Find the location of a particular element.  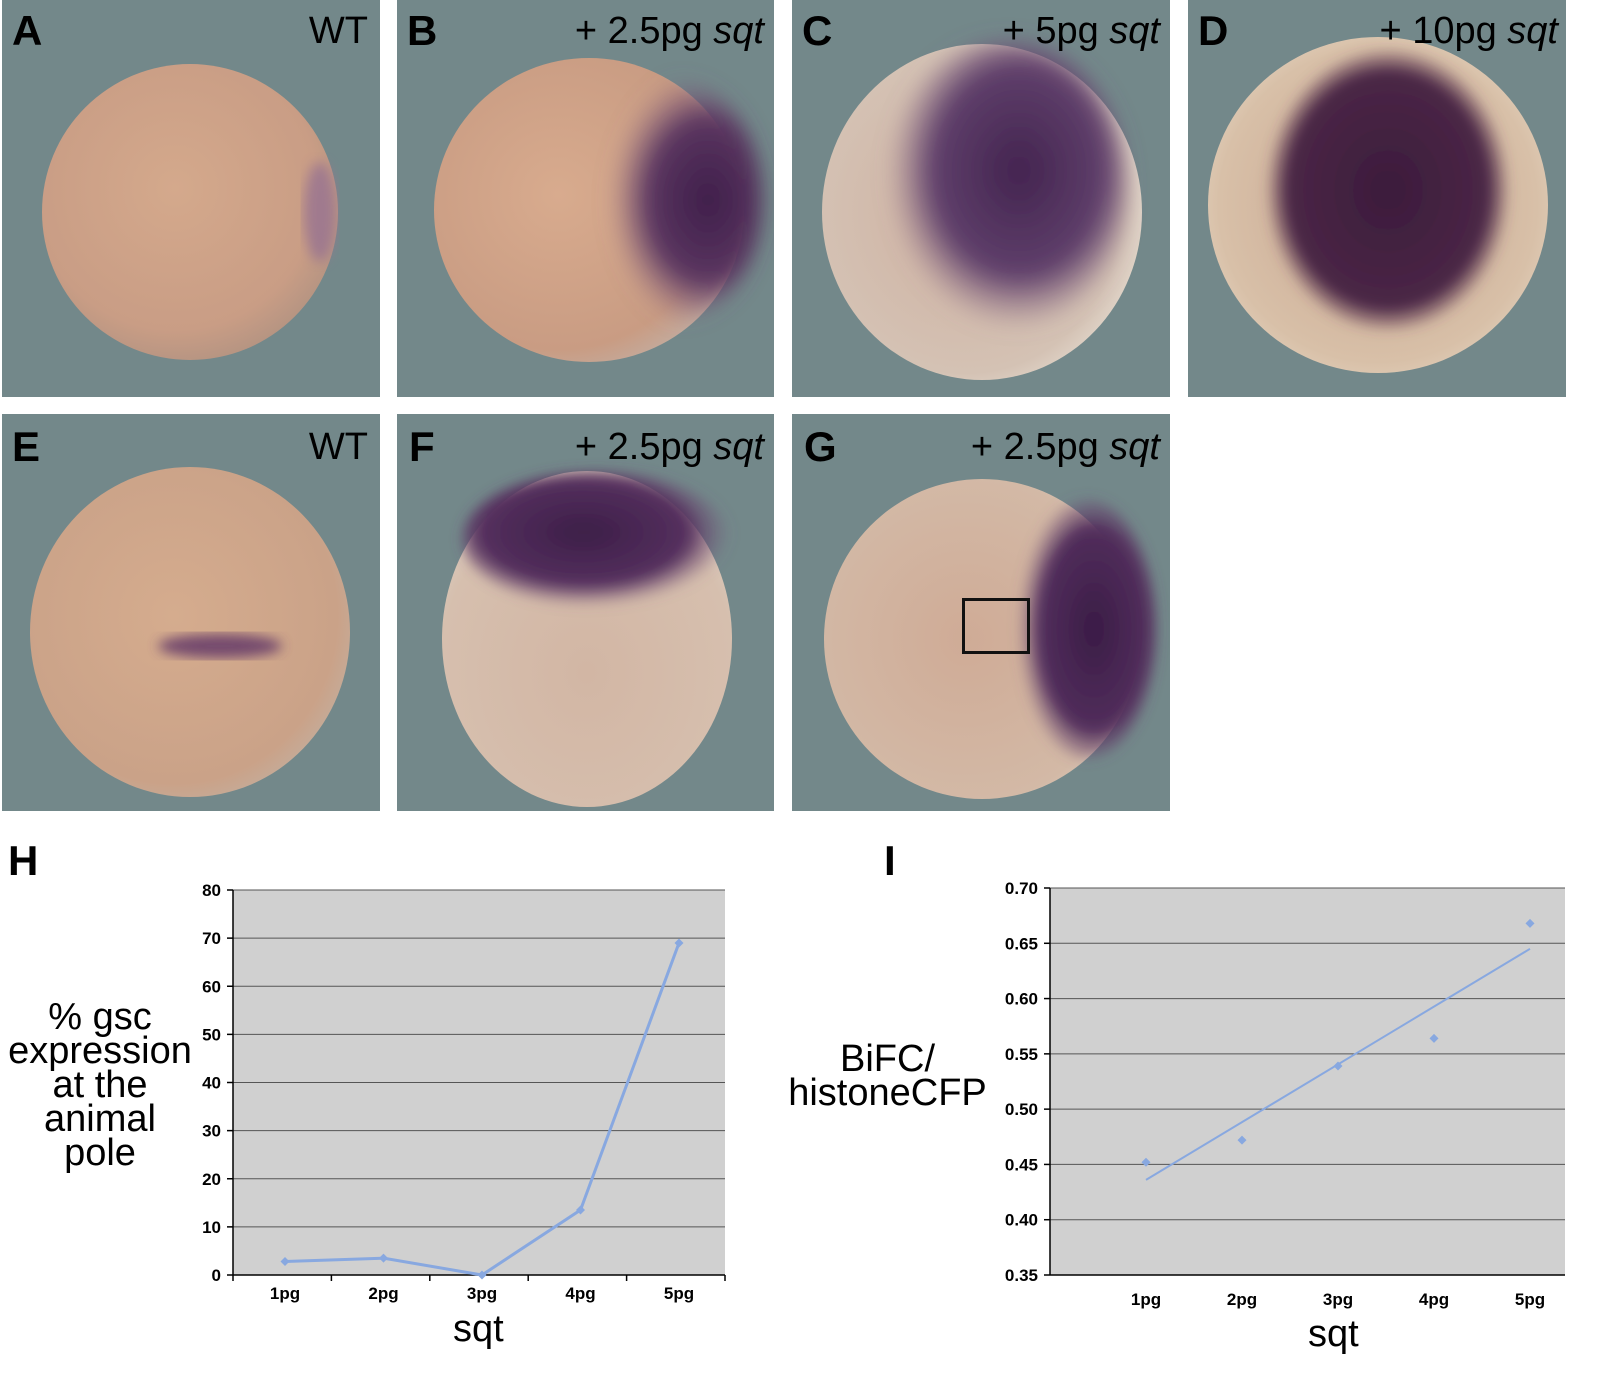

embryo-g-image is located at coordinates (990, 639).